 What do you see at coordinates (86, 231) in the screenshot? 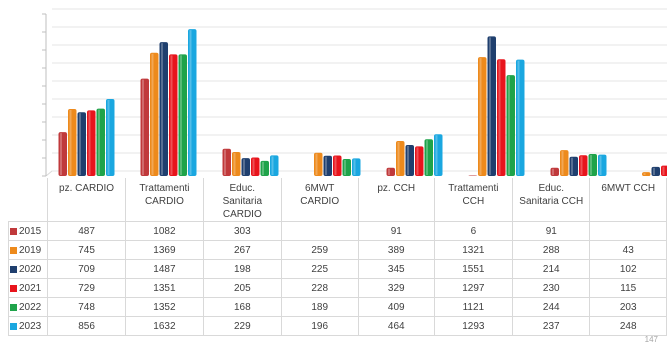
I see `table-cell: 487` at bounding box center [86, 231].